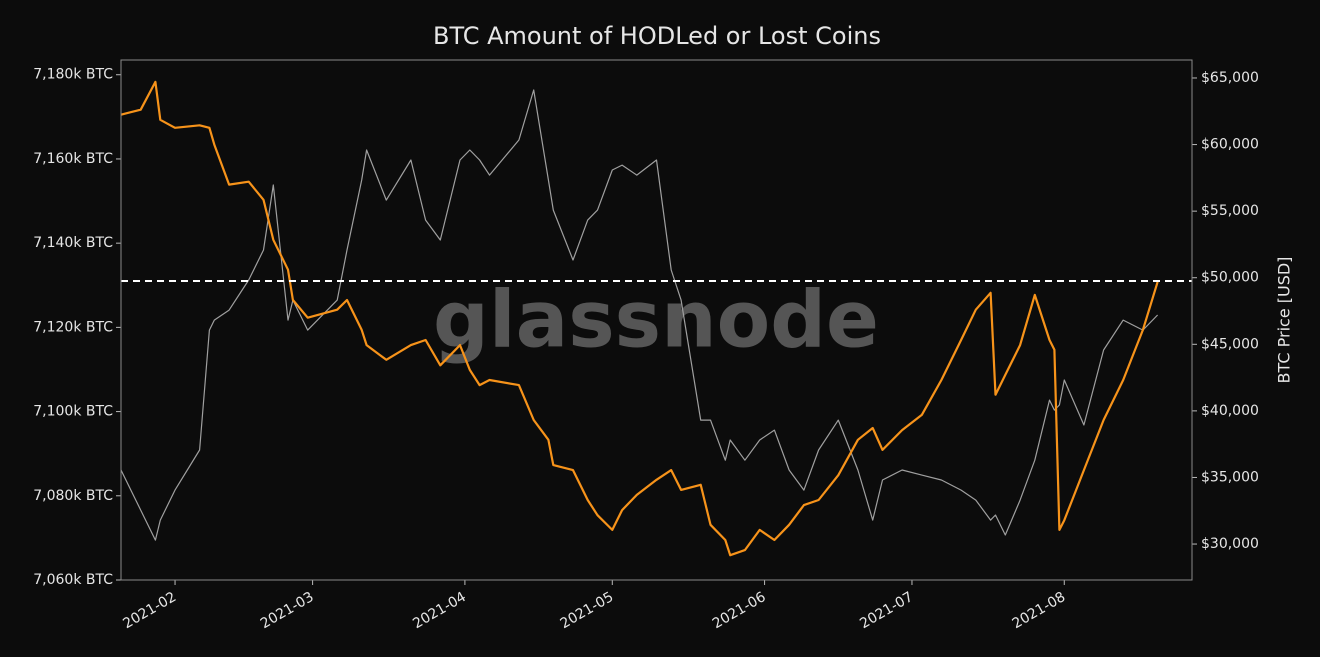 The image size is (1320, 657). Describe the element at coordinates (73, 580) in the screenshot. I see `y-tick-label: 7,060k BTC` at that location.